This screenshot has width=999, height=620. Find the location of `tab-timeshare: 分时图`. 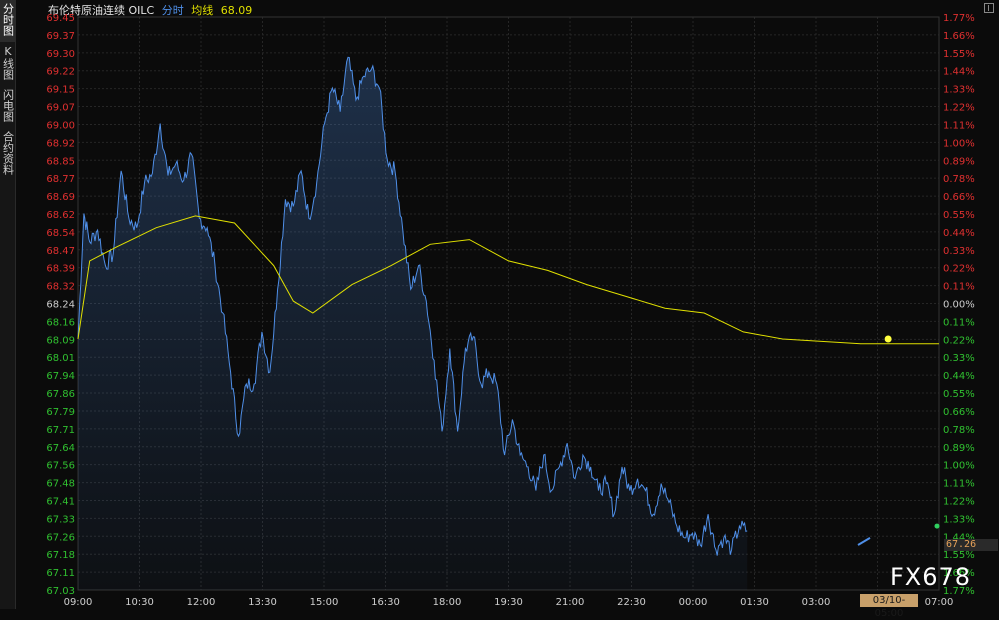

tab-timeshare: 分时图 is located at coordinates (7, 21).